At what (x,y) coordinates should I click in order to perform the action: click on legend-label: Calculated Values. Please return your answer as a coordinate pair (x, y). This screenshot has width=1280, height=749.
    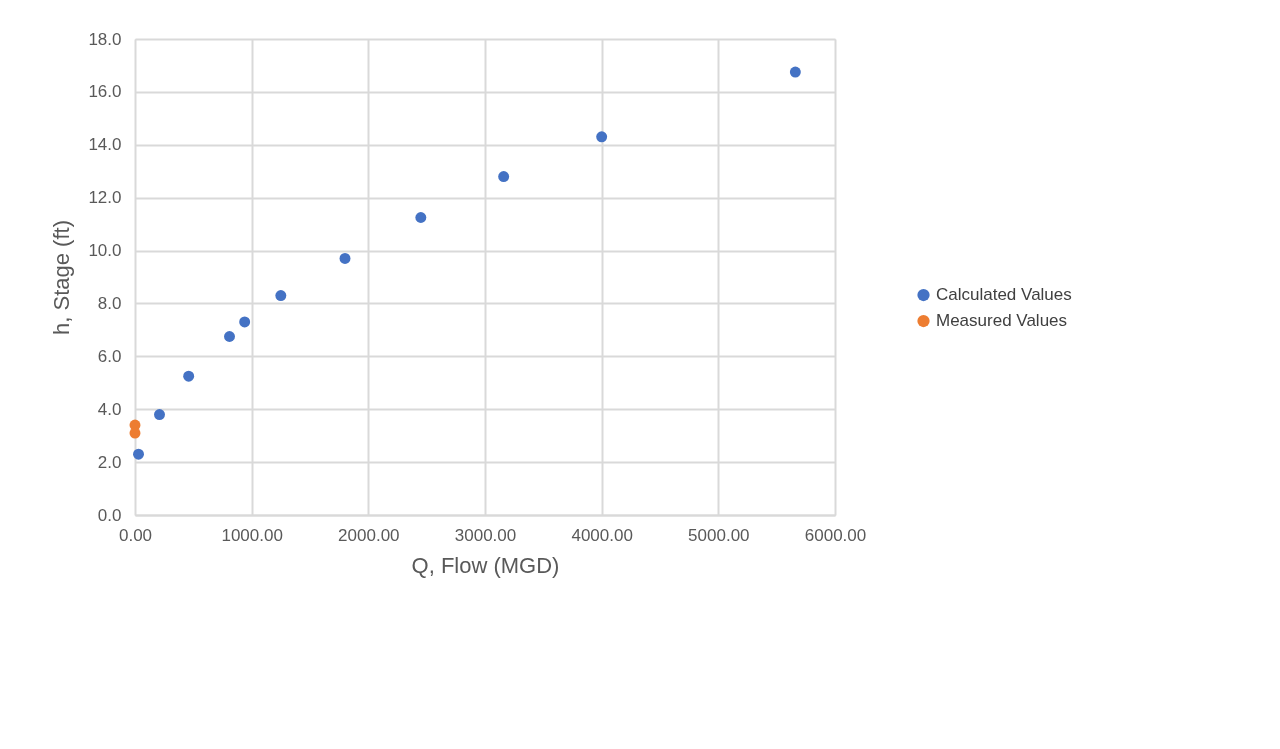
    Looking at the image, I should click on (1004, 295).